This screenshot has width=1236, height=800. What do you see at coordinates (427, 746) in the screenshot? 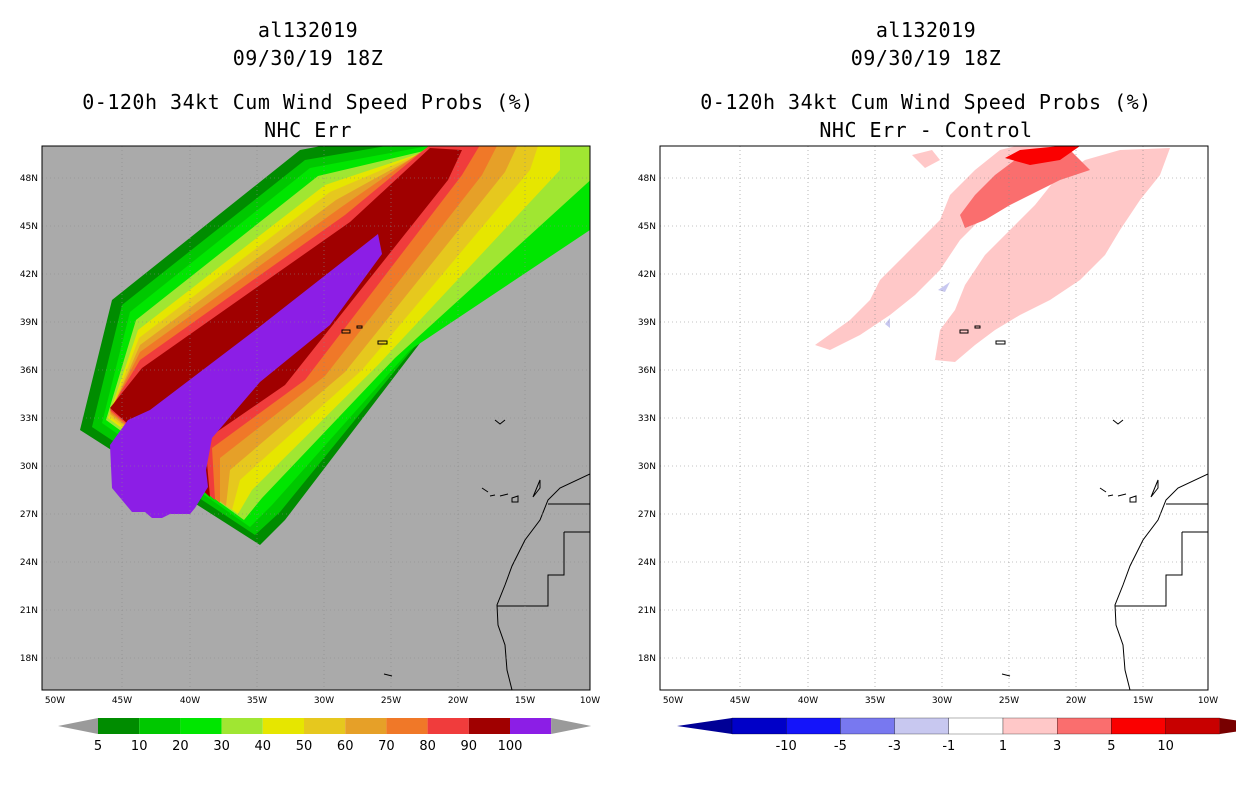
I see `colorbar-label: 80` at bounding box center [427, 746].